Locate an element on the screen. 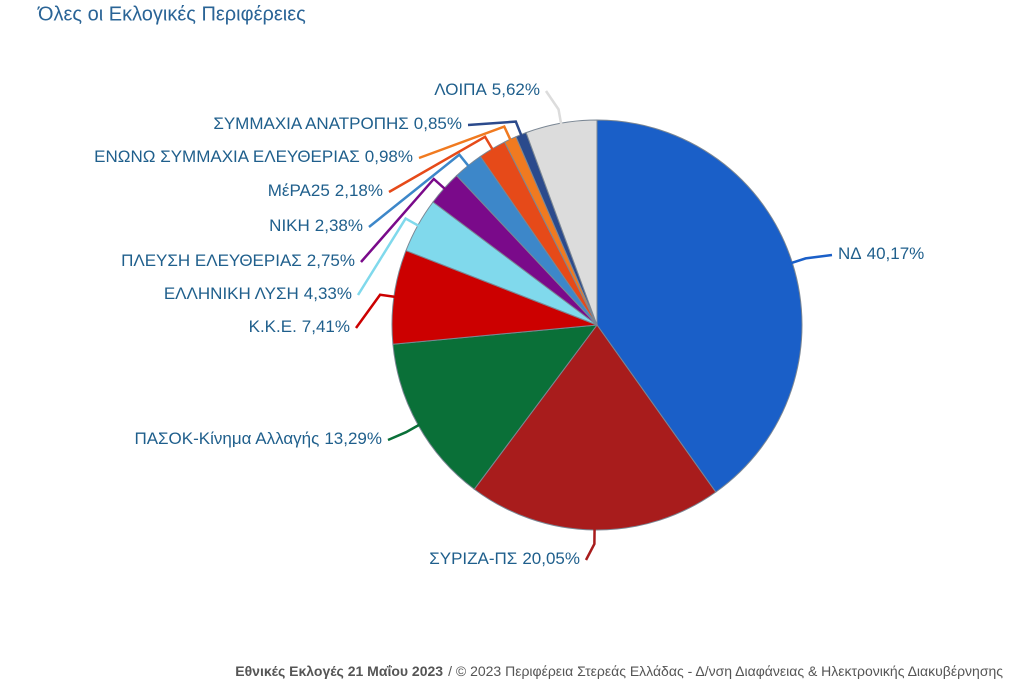 The height and width of the screenshot is (683, 1024). data-label: ΣΥΡΙΖΑ-ΠΣ 20,05% is located at coordinates (504, 558).